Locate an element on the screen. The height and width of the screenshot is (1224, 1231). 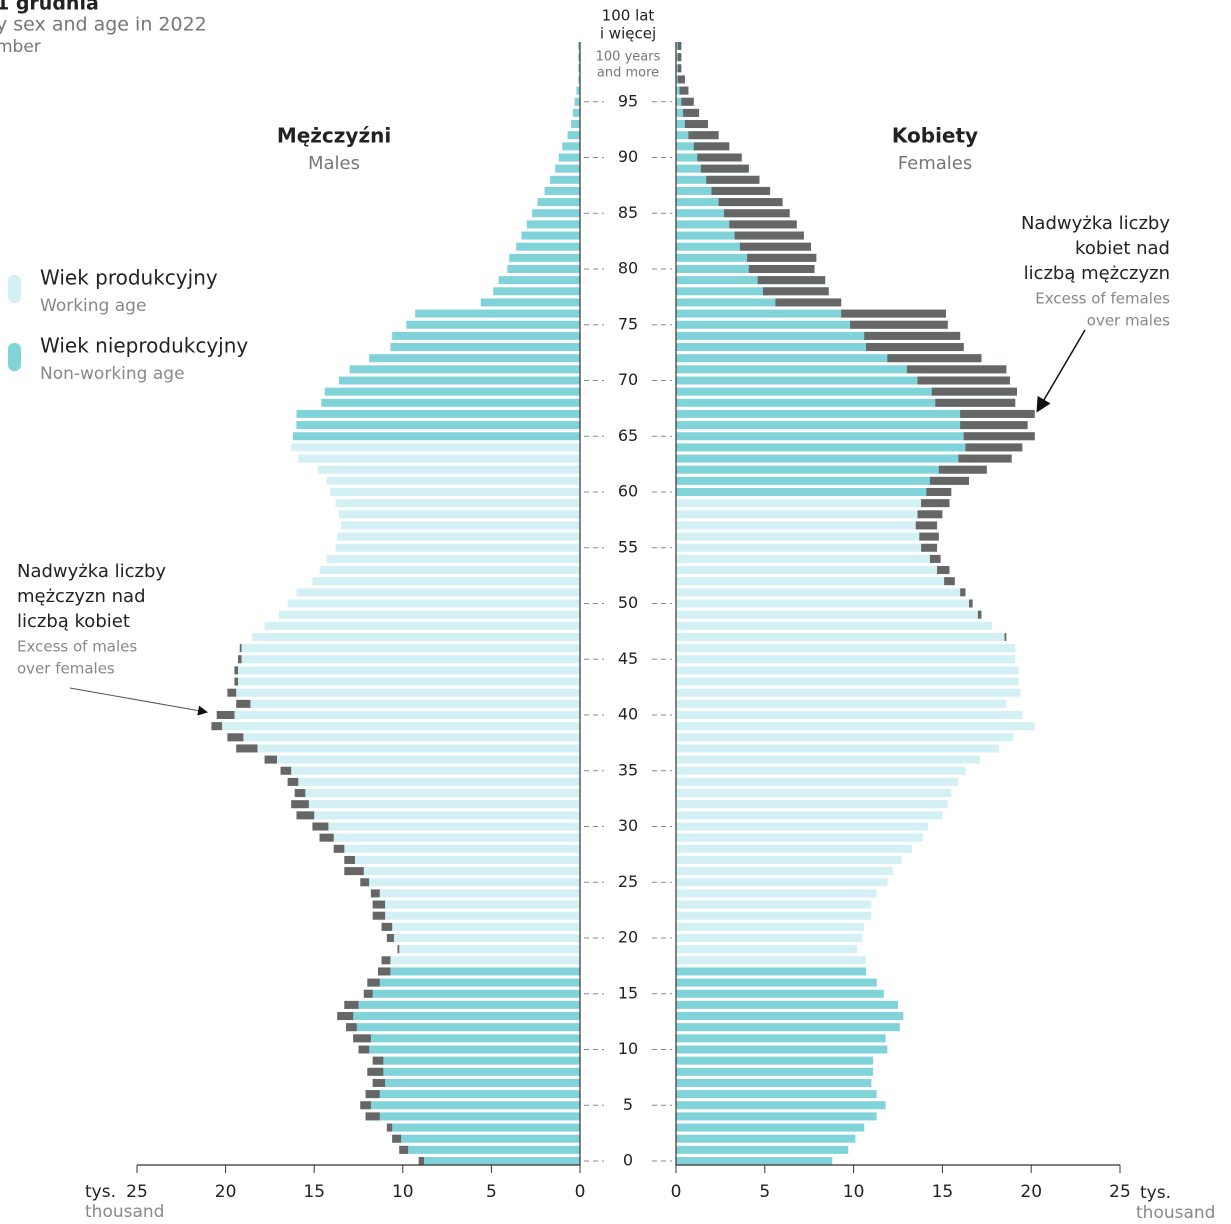
annotation: mężczyzn nad is located at coordinates (81, 596).